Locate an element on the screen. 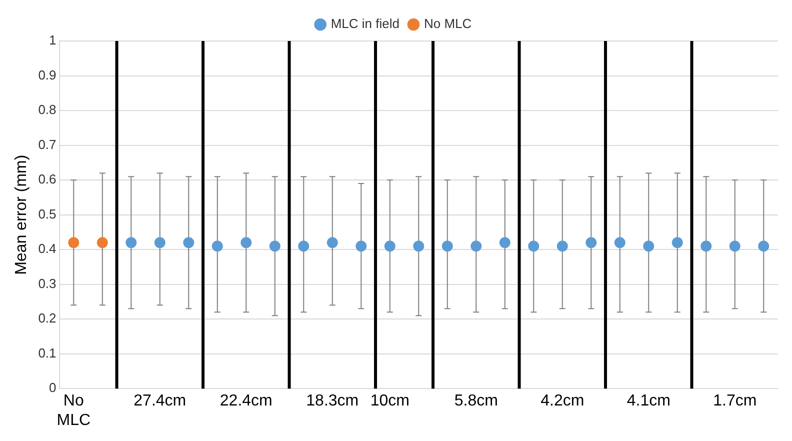 Image resolution: width=792 pixels, height=441 pixels. y-tick-label: 0.4 is located at coordinates (47, 248).